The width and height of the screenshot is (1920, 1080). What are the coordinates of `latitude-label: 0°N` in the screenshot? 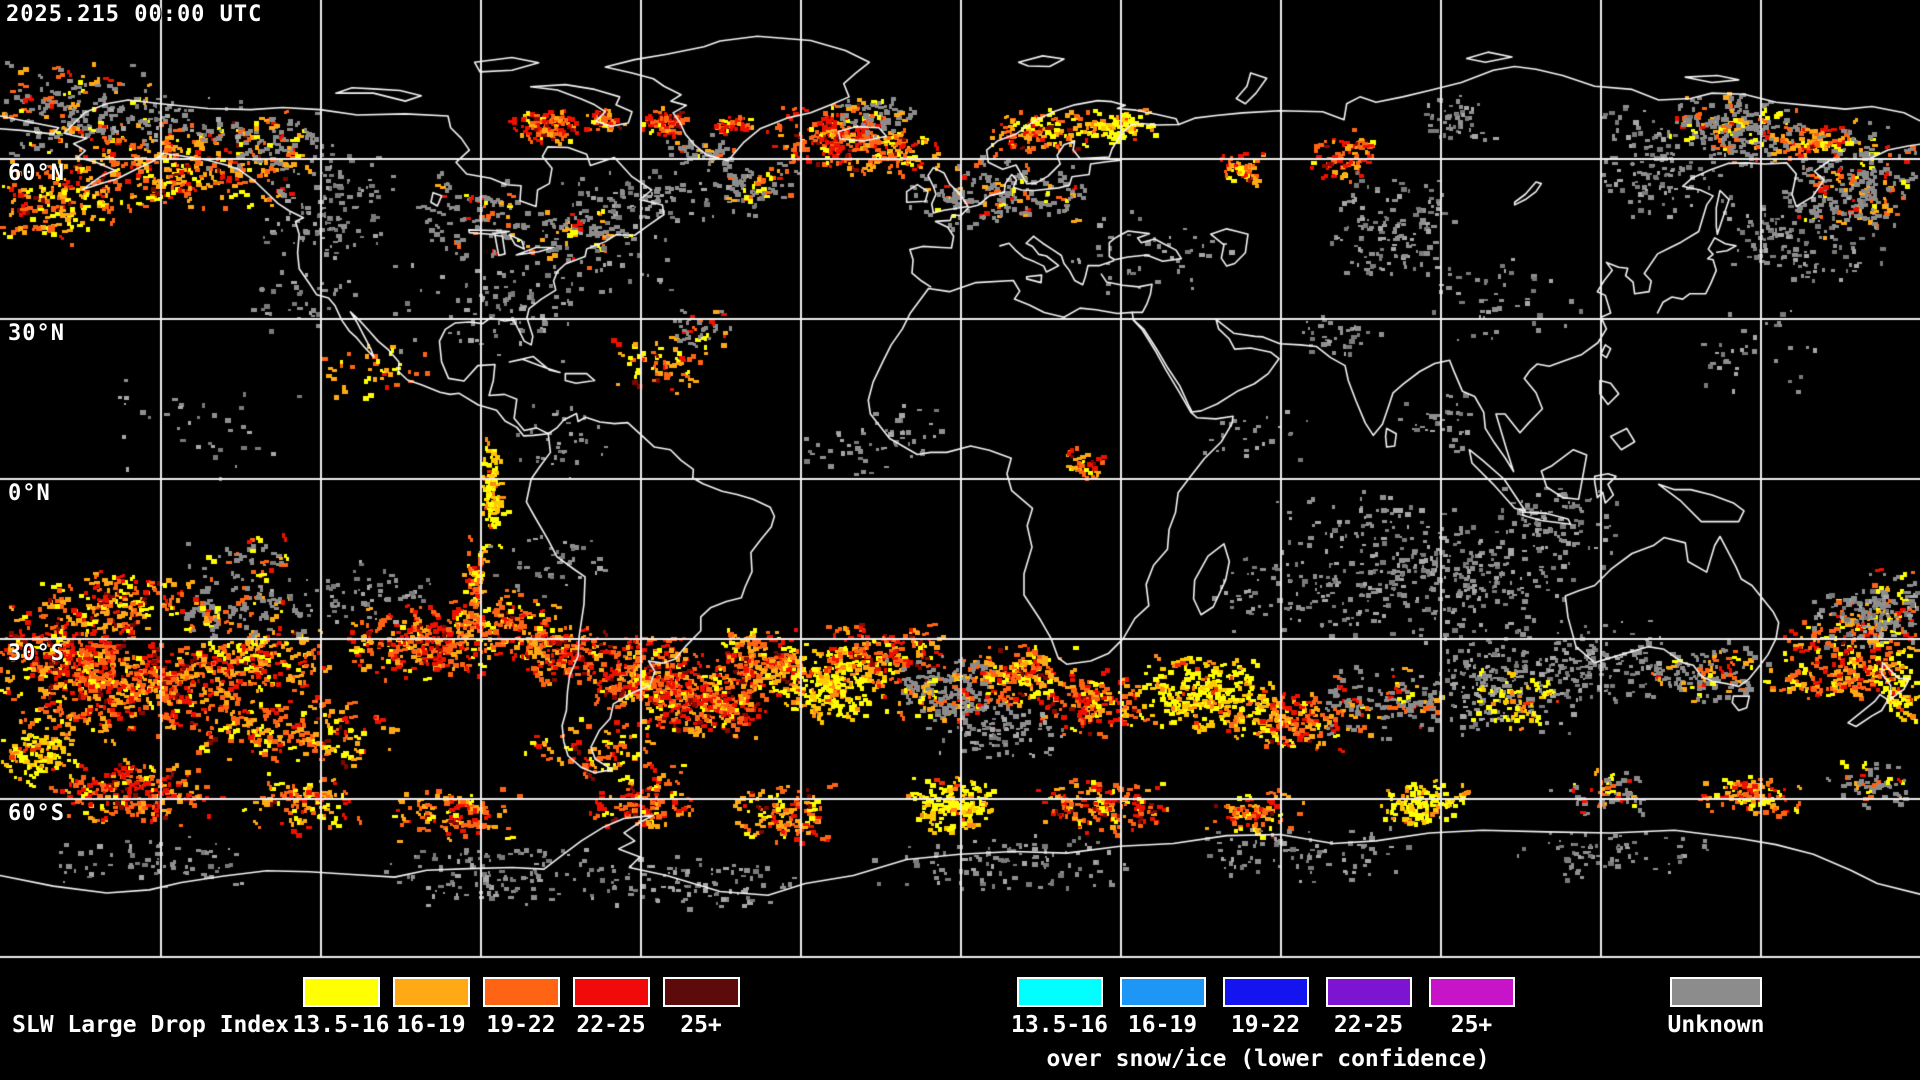 It's located at (29, 493).